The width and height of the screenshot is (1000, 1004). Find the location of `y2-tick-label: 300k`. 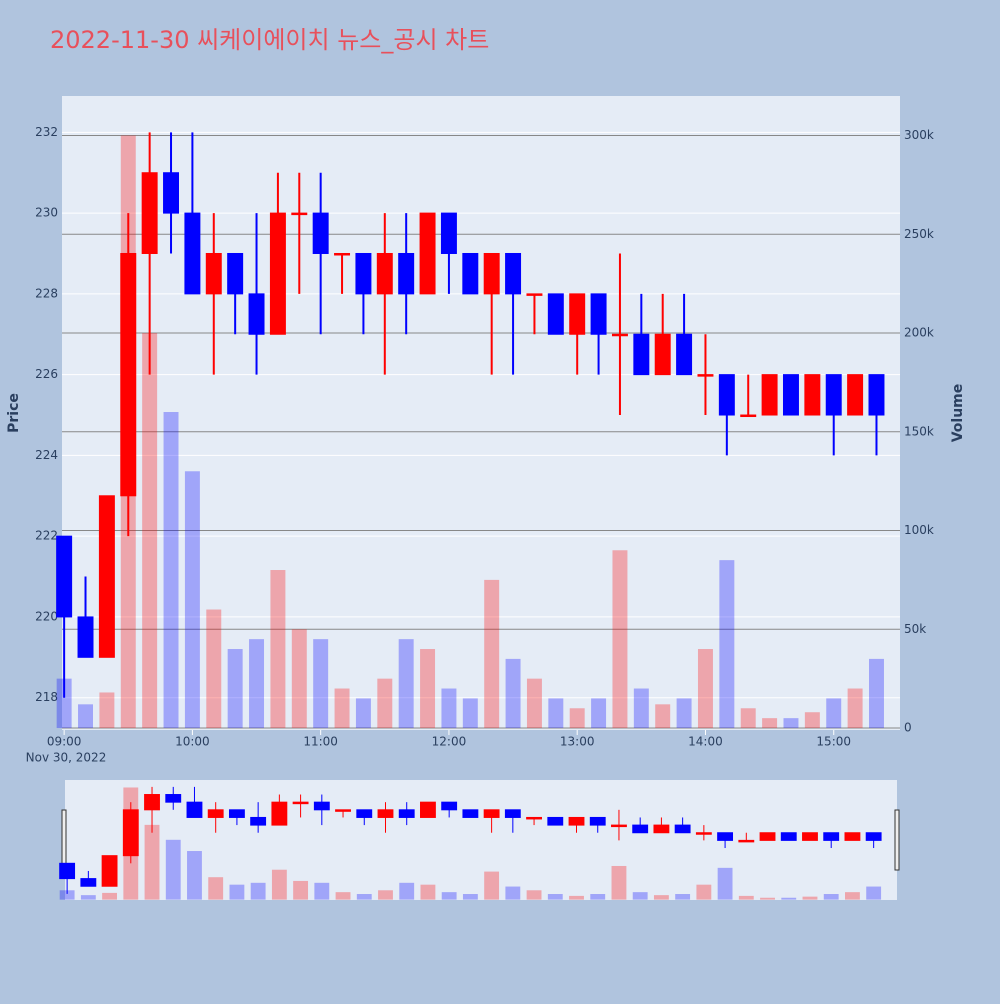

y2-tick-label: 300k is located at coordinates (919, 135).